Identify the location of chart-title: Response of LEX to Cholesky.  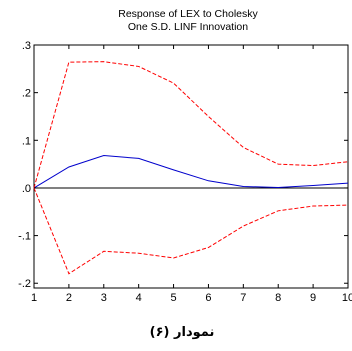
(188, 14).